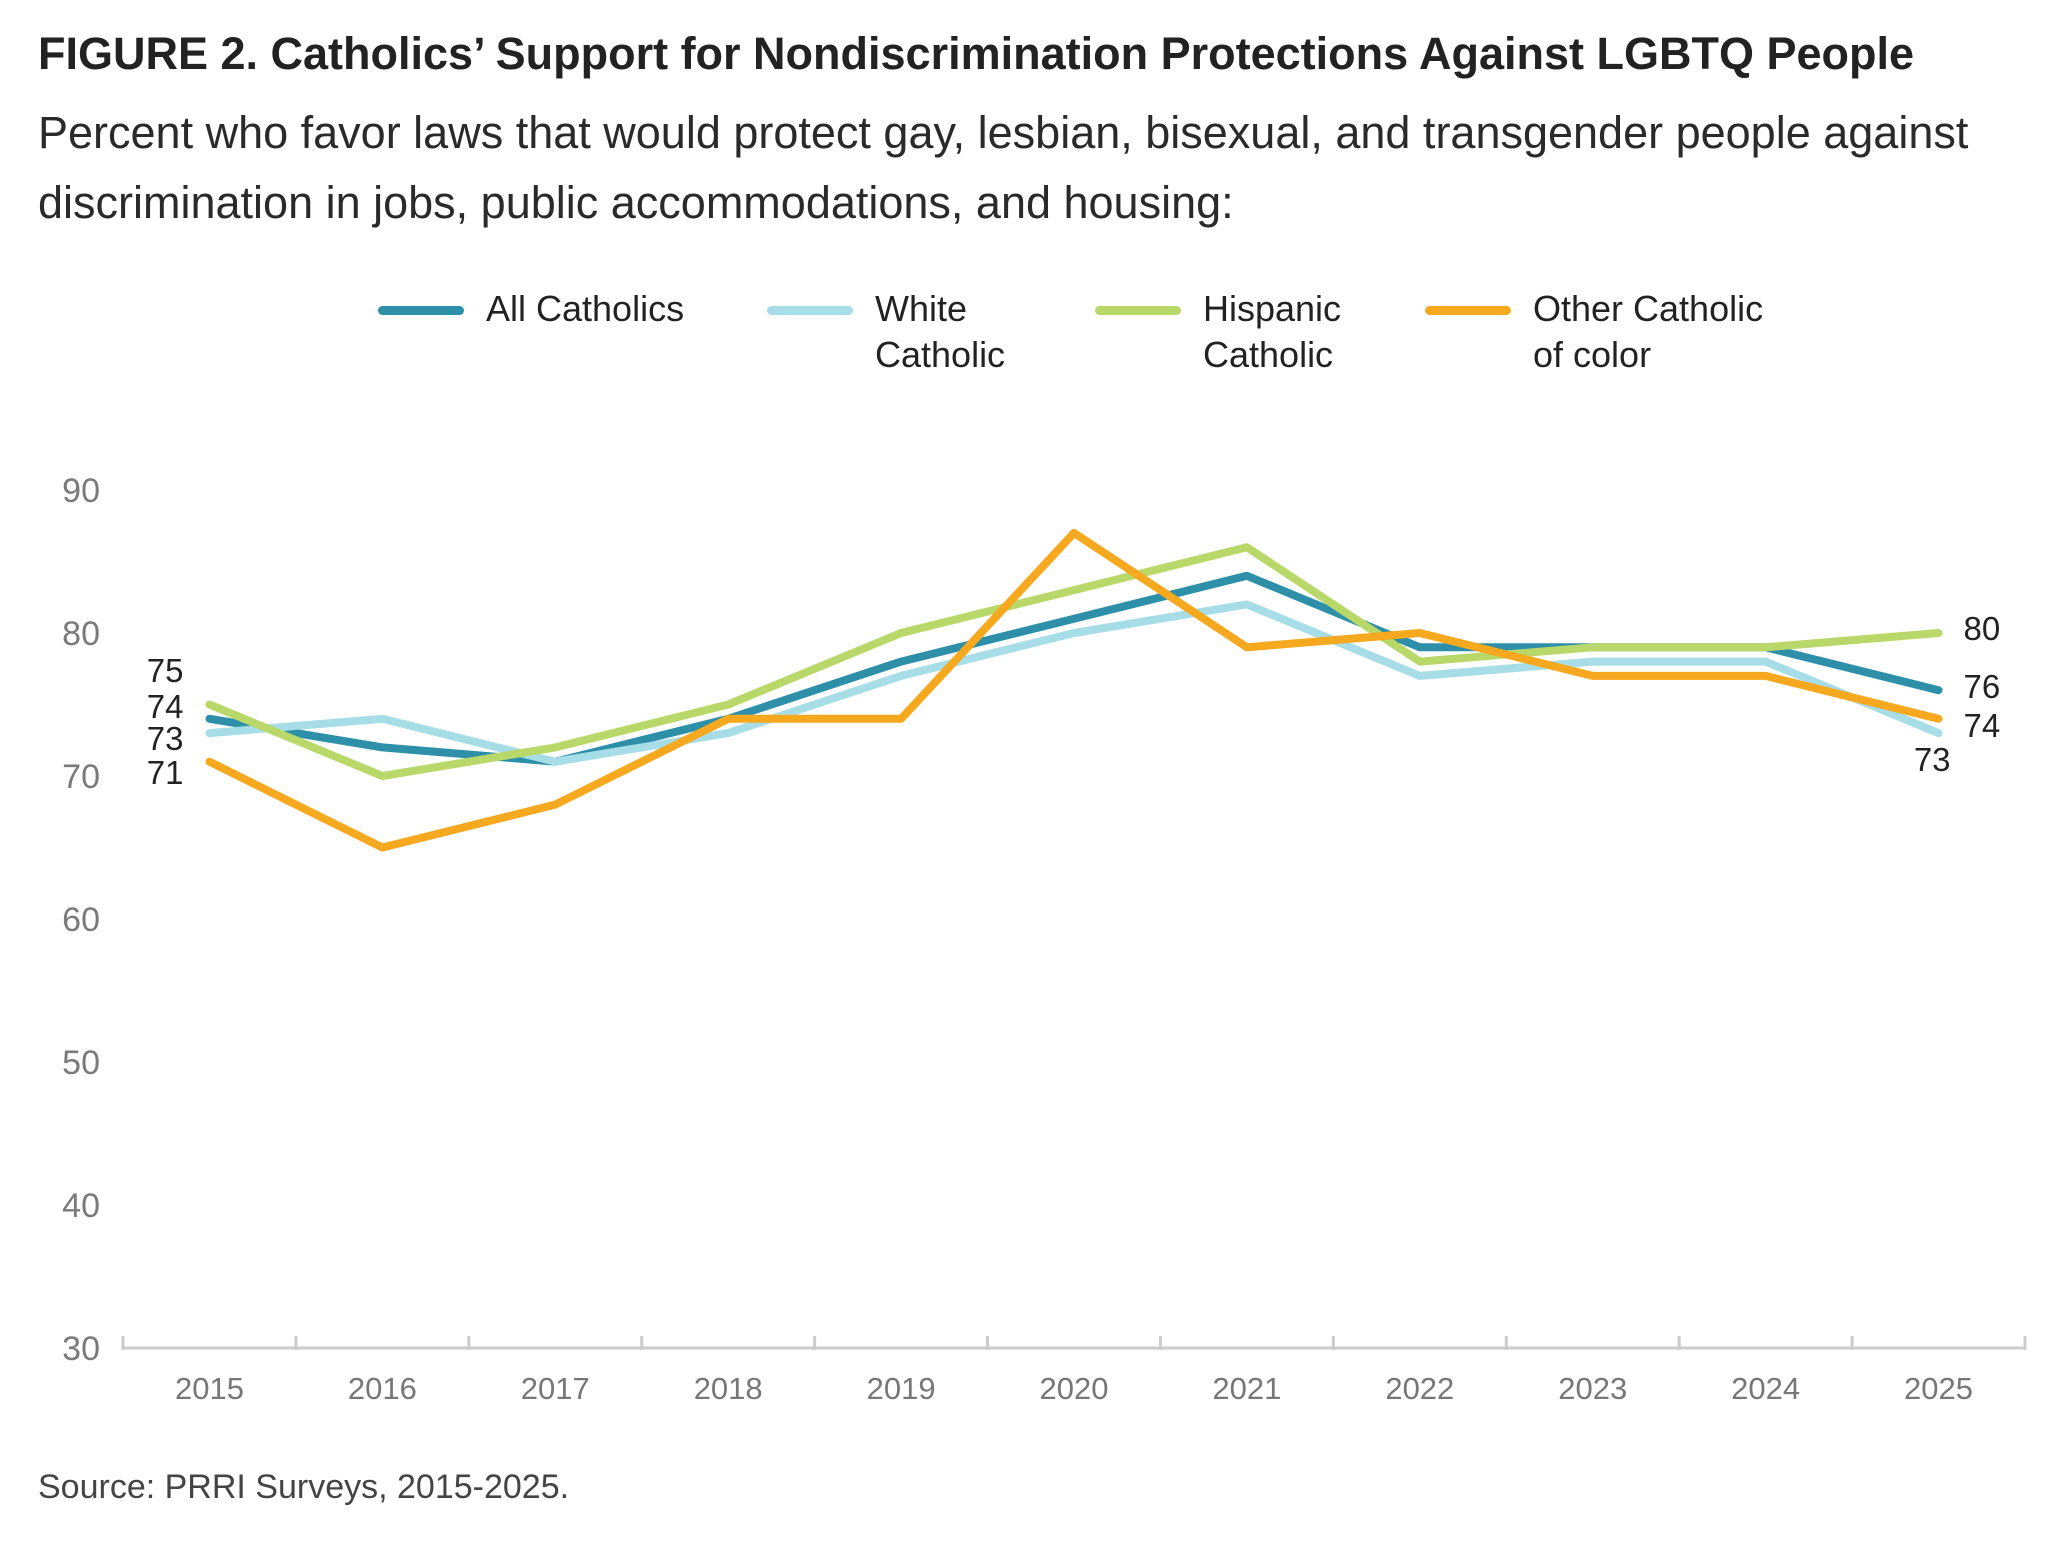 This screenshot has height=1542, width=2064. Describe the element at coordinates (1648, 308) in the screenshot. I see `legend-label-line1: Other Catholic` at that location.